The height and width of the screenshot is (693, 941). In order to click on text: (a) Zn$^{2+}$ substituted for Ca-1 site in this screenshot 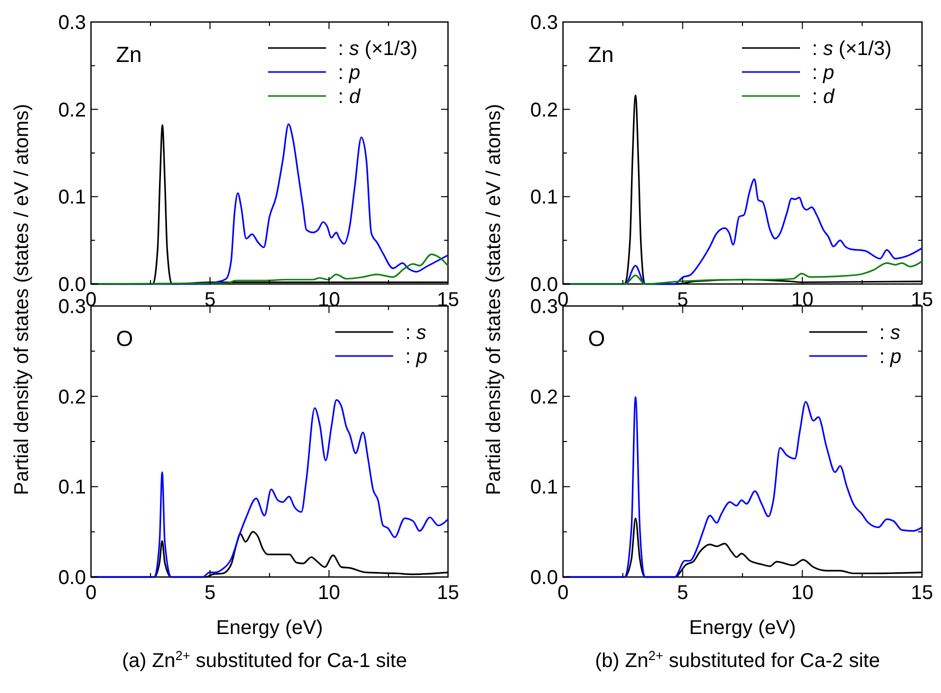, I will do `click(264, 660)`.